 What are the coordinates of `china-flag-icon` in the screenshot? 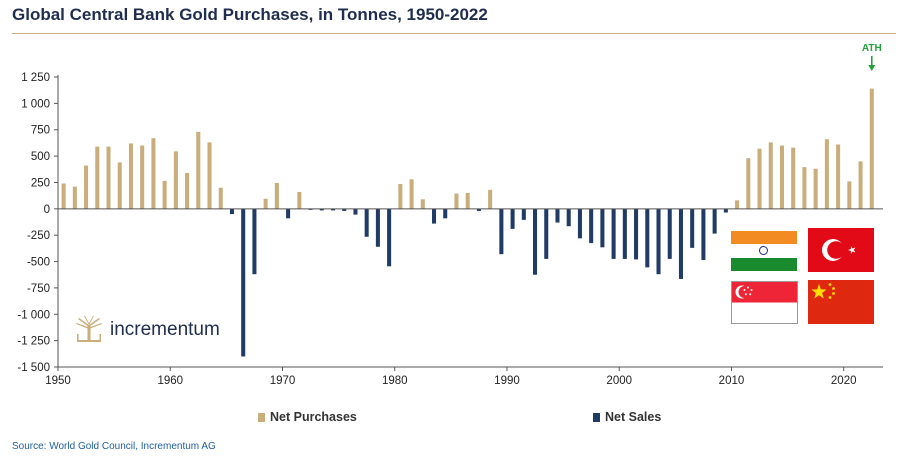 It's located at (841, 302).